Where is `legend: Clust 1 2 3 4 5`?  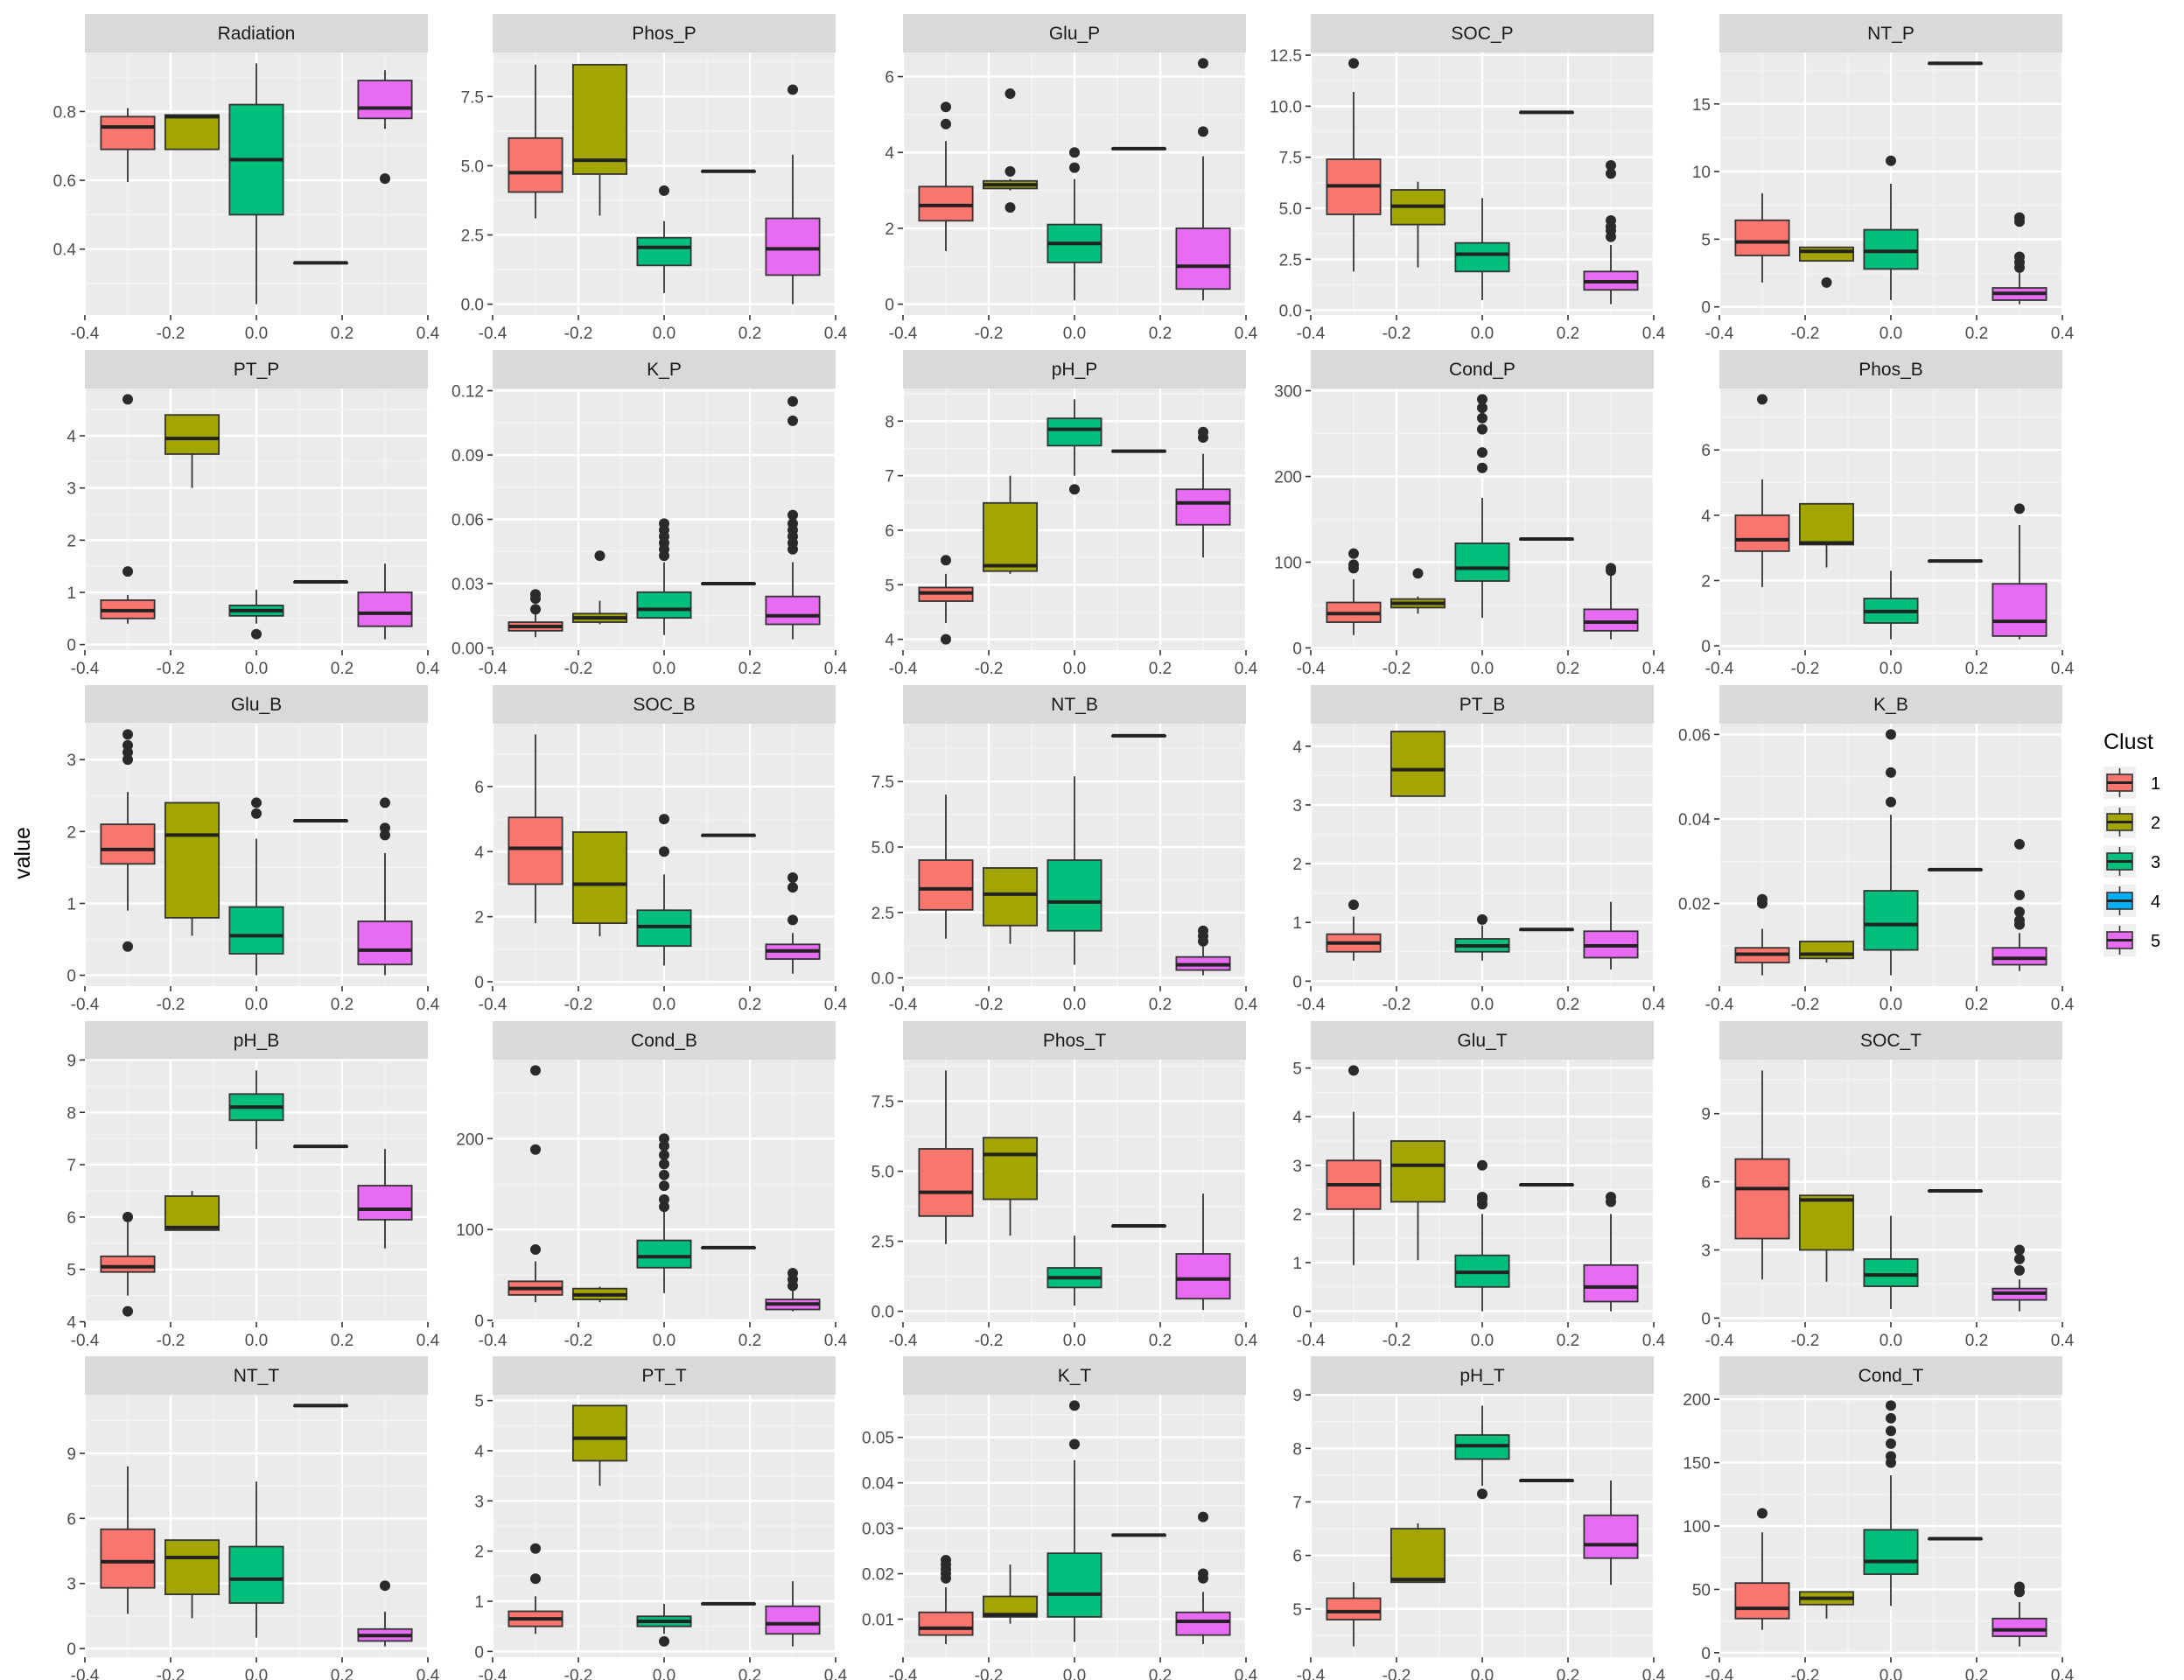 legend: Clust 1 2 3 4 5 is located at coordinates (2132, 843).